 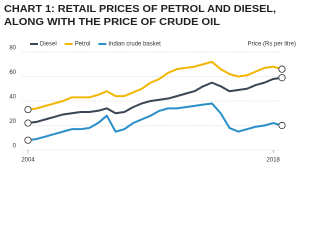 I want to click on legend-label: Diesel, so click(x=48, y=45).